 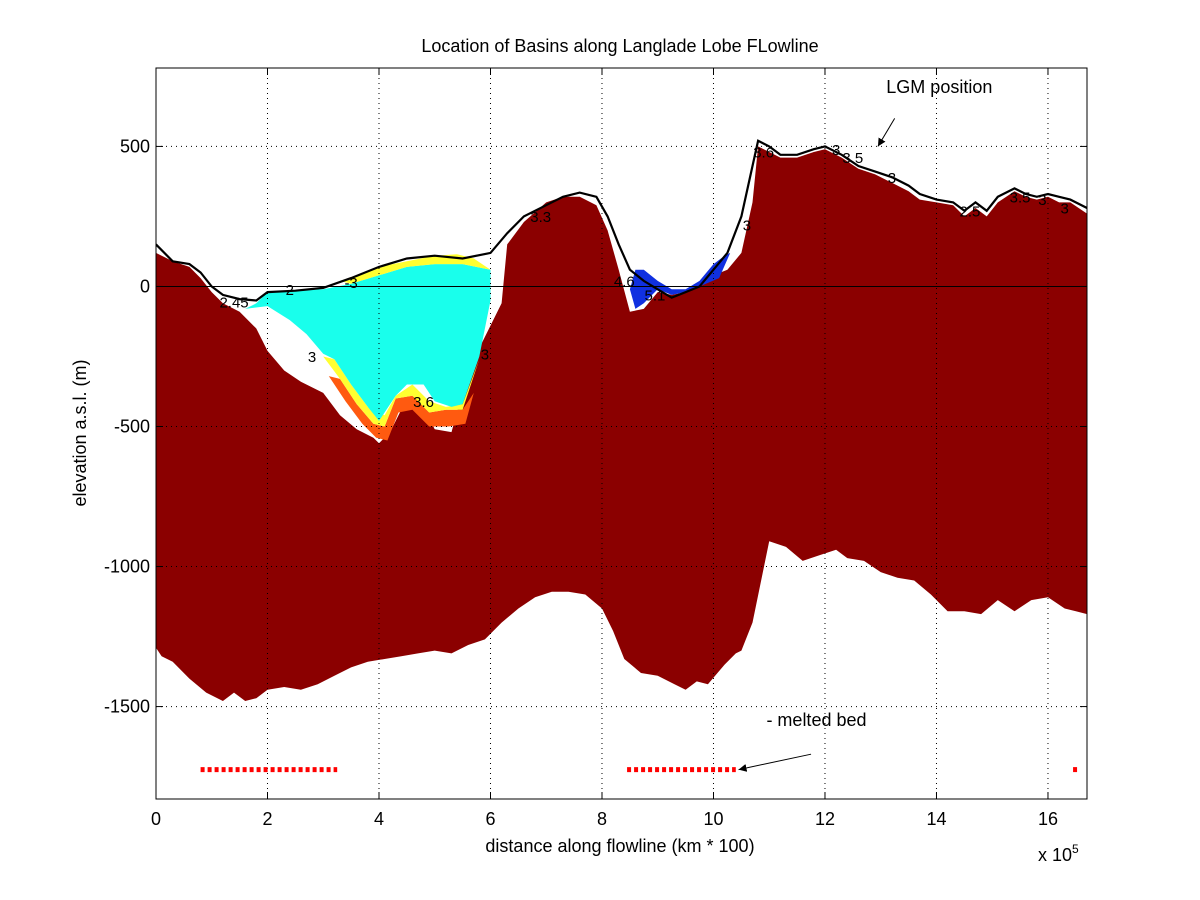 What do you see at coordinates (540, 217) in the screenshot?
I see `contour-label: 3.3` at bounding box center [540, 217].